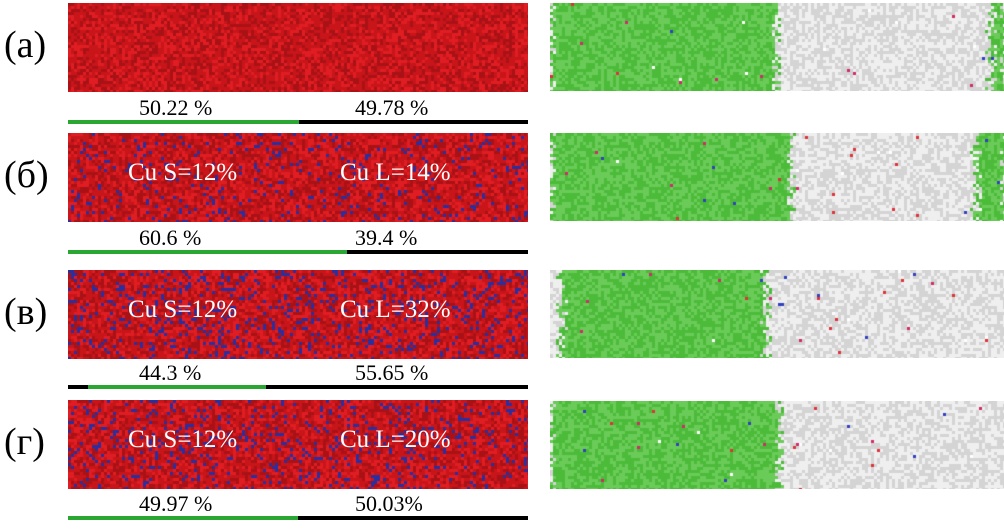 The width and height of the screenshot is (1004, 531). Describe the element at coordinates (395, 439) in the screenshot. I see `liquid-composition-label: Cu L=20%` at that location.